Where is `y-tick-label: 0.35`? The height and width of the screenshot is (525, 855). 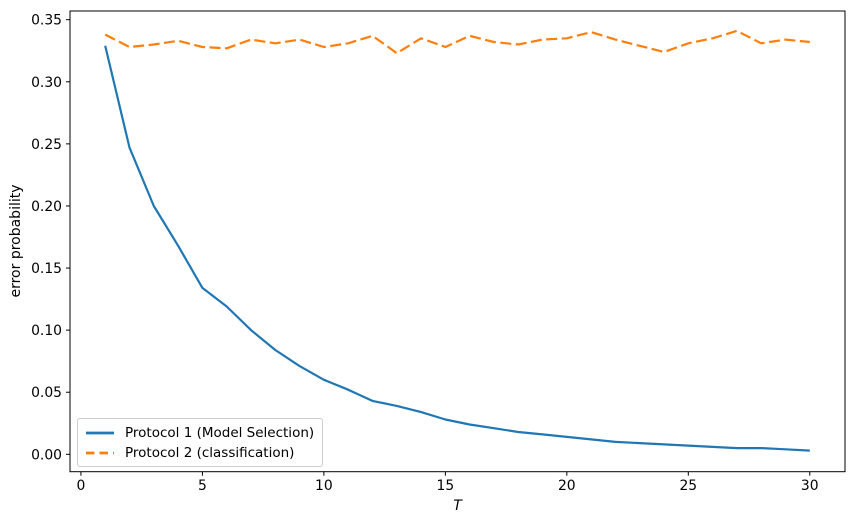 y-tick-label: 0.35 is located at coordinates (46, 21).